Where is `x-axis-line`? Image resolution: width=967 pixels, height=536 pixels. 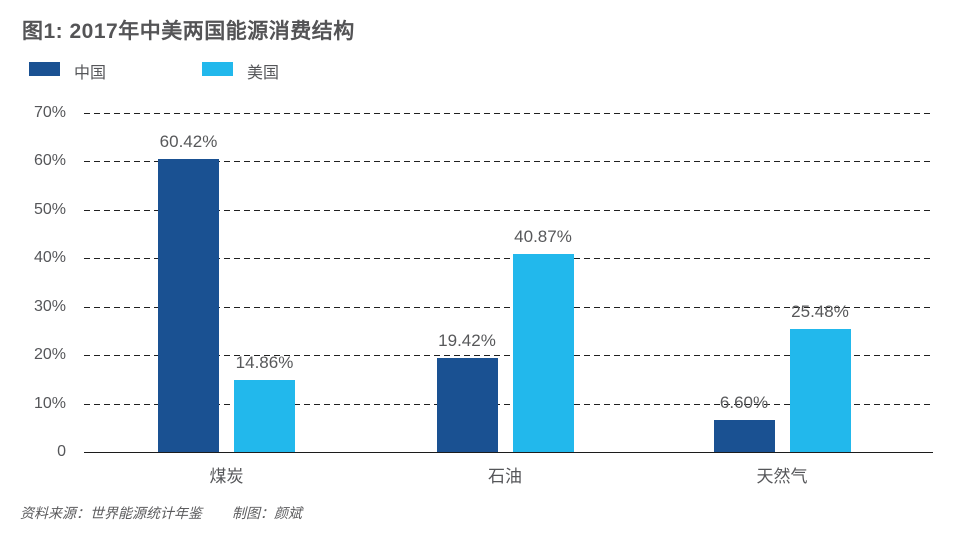
x-axis-line is located at coordinates (508, 452).